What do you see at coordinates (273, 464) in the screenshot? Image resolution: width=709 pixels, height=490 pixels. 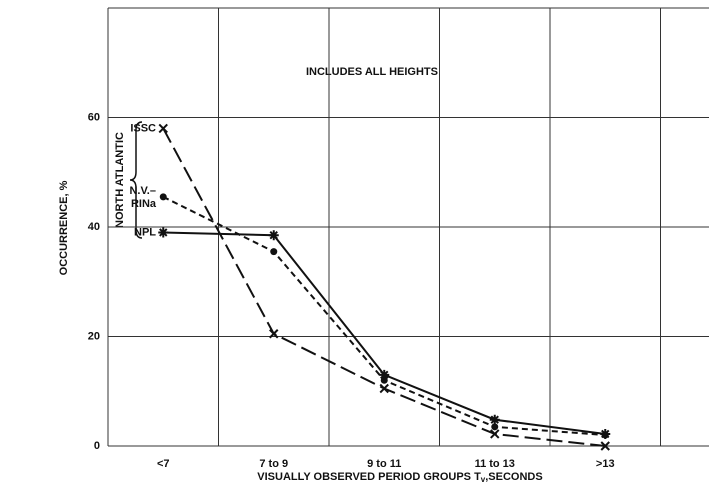 I see `x-tick-label: 7 to 9` at bounding box center [273, 464].